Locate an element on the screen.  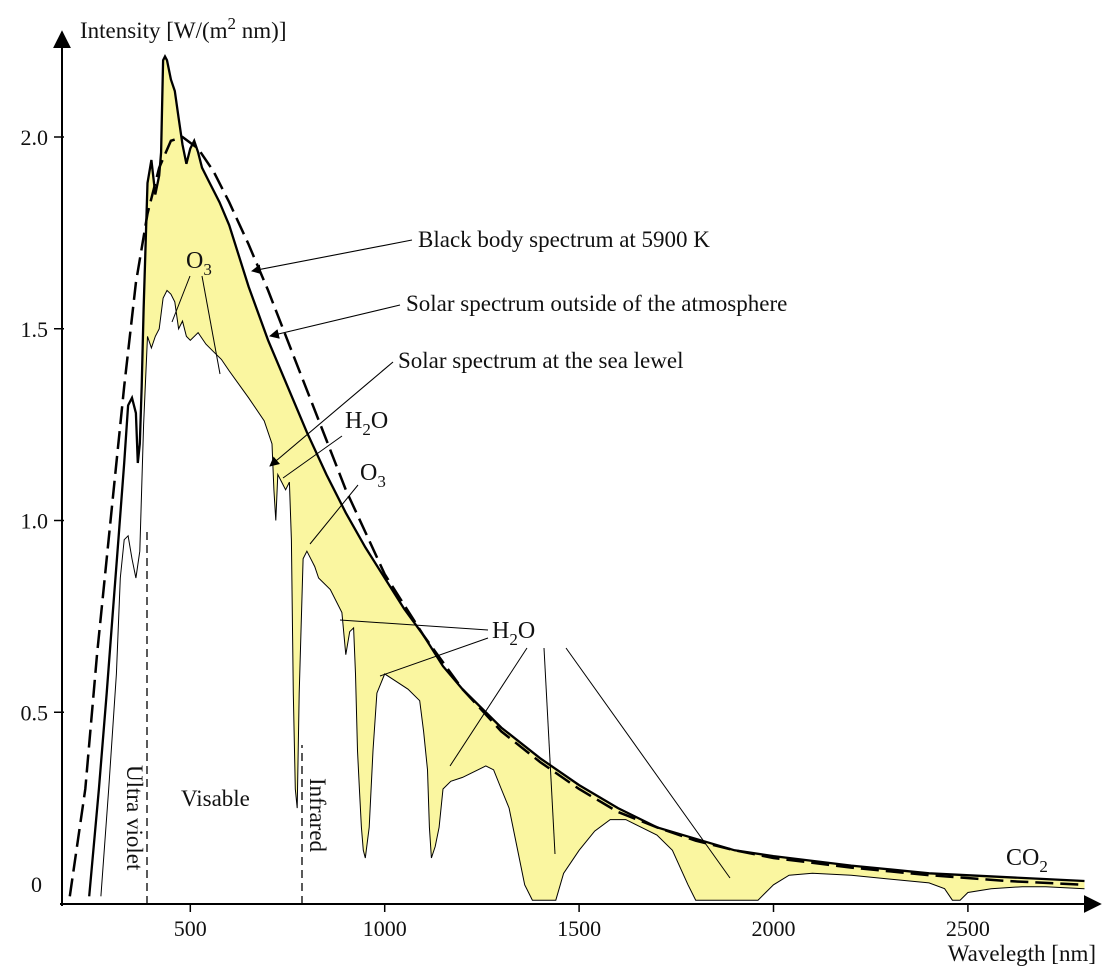
h2o-label-lower: H2O is located at coordinates (513, 633).